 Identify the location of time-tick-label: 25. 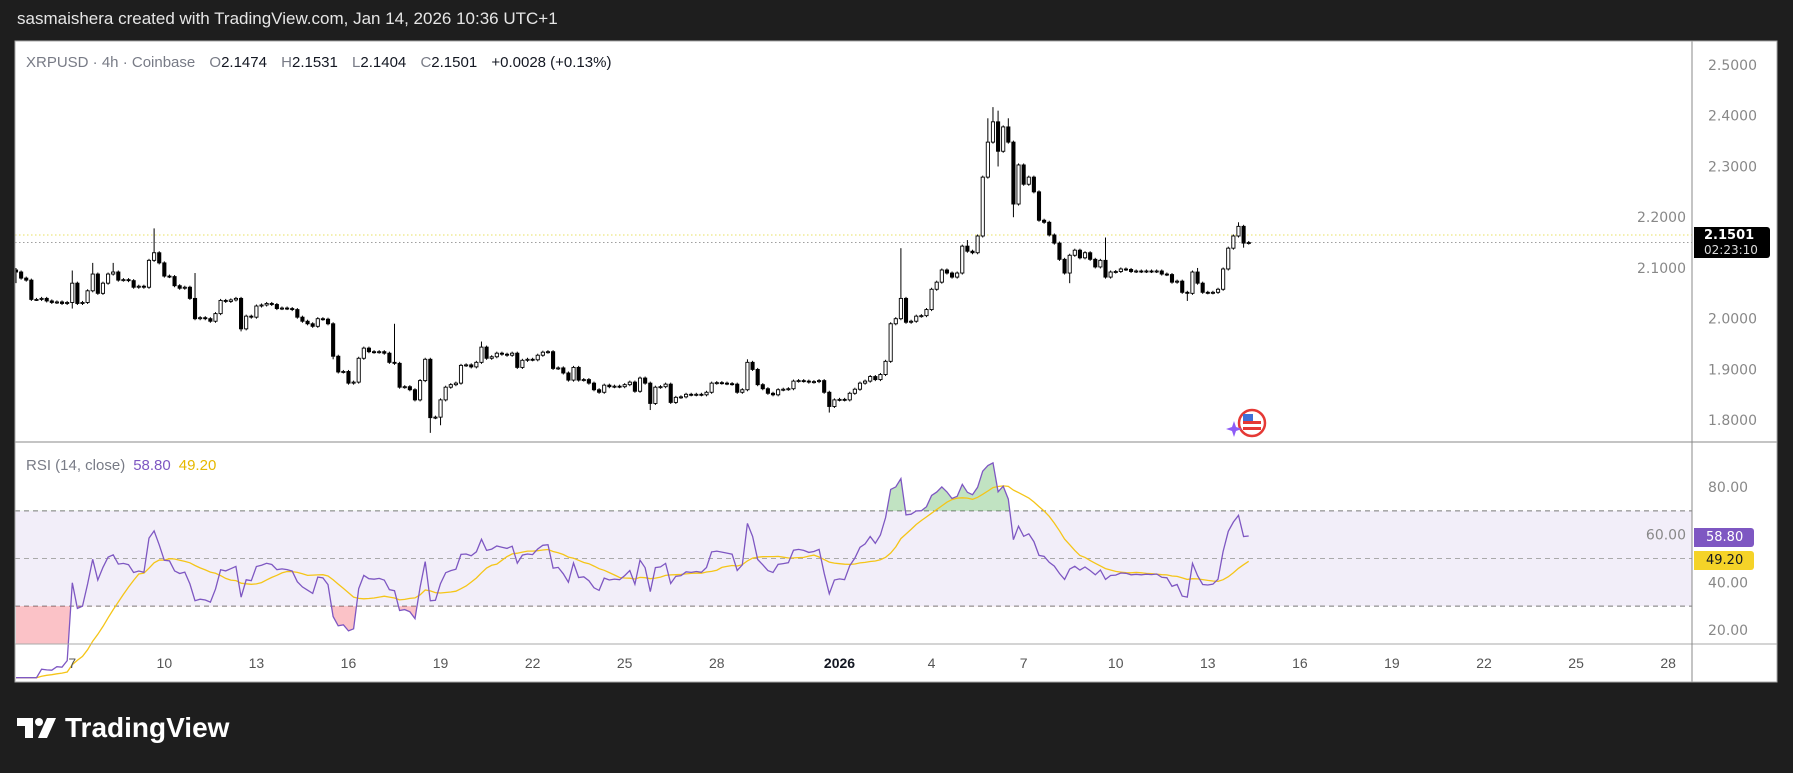
(625, 663).